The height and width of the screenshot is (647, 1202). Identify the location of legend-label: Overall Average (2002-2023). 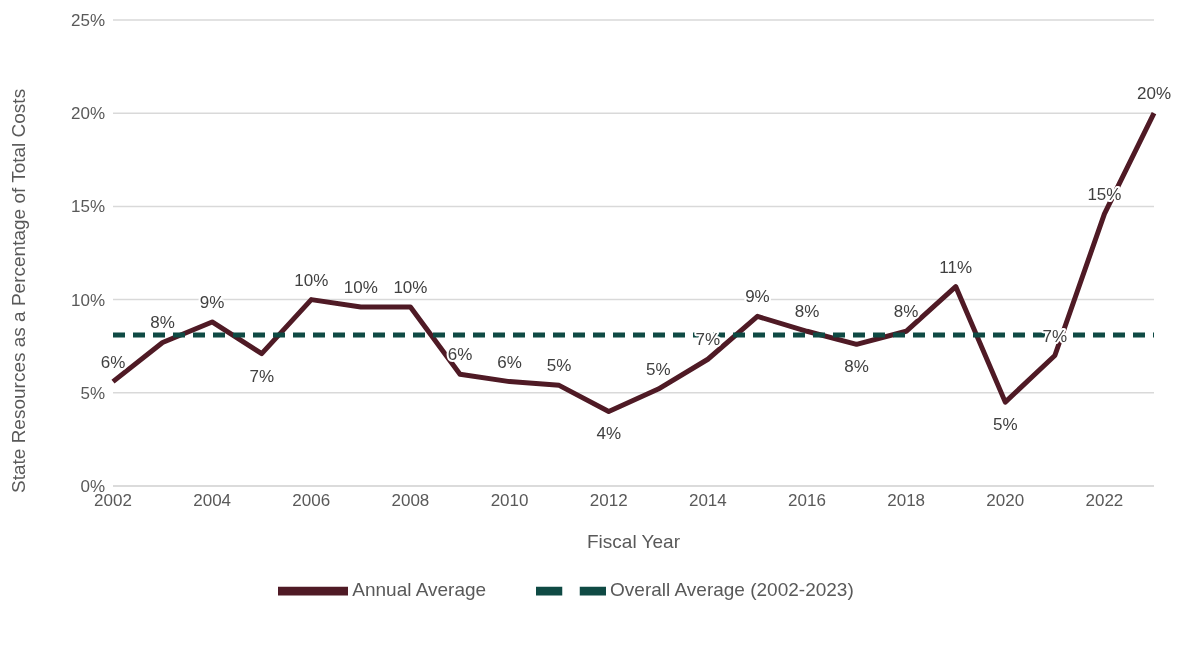
(732, 590).